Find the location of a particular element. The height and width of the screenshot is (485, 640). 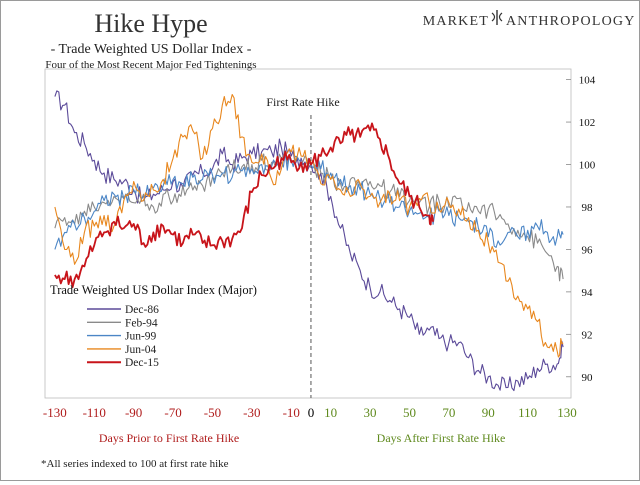

x-tick-label: 90 is located at coordinates (488, 412).